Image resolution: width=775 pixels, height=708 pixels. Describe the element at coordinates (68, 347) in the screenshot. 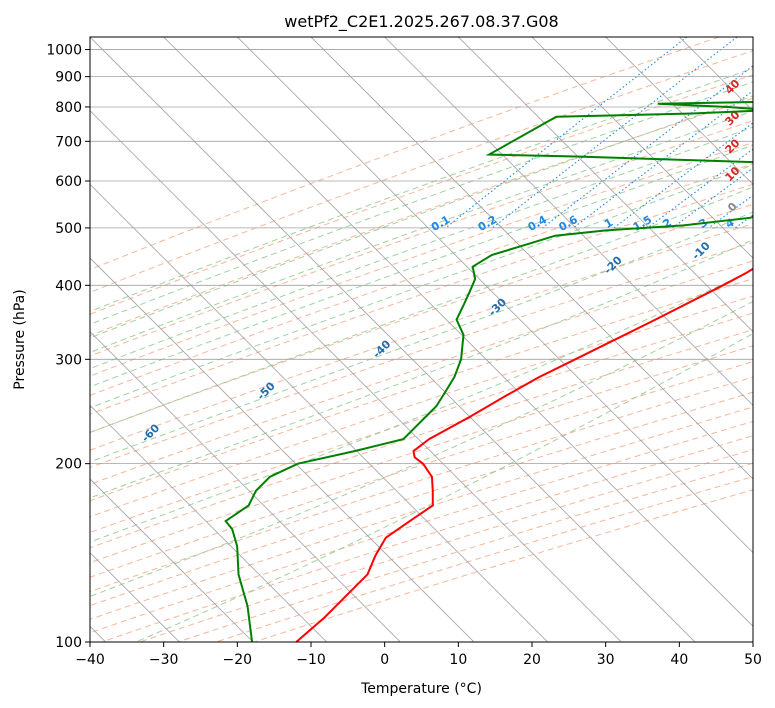

I see `y-axis-ticks: 100 200 300 400 500 600 700 800 900 1000` at that location.